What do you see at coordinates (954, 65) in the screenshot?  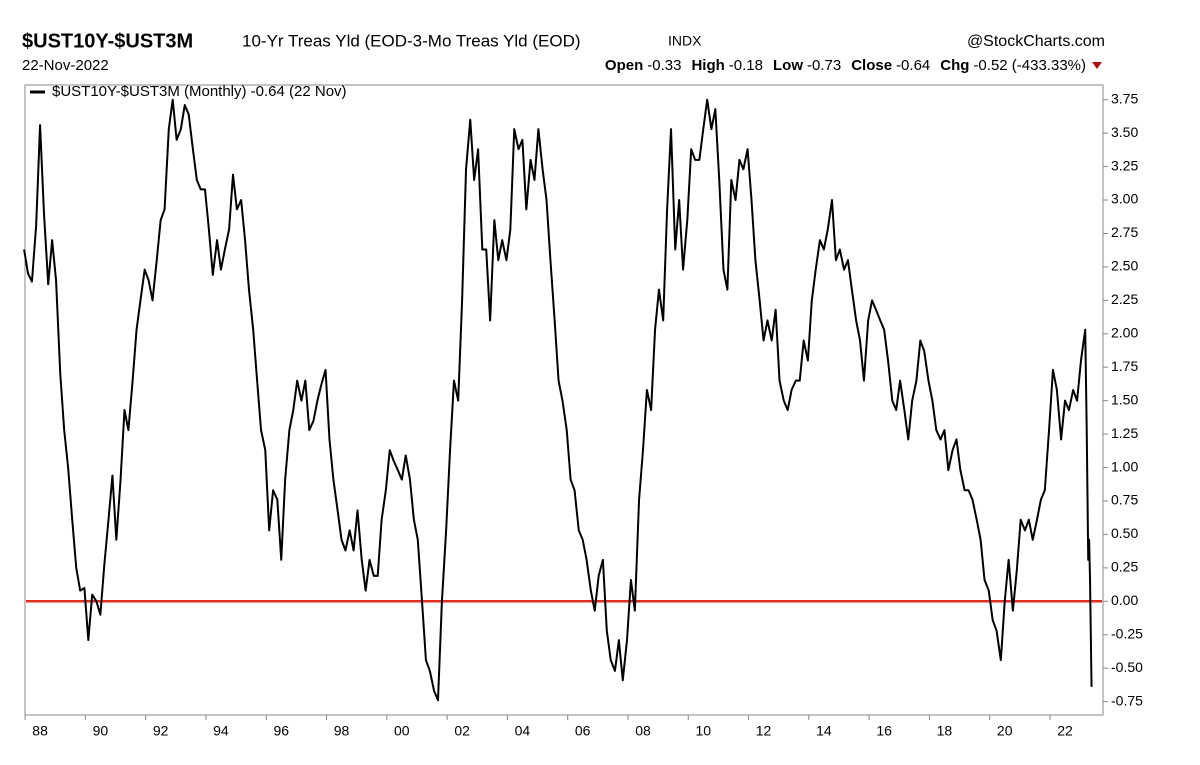 I see `quote-label: Chg` at bounding box center [954, 65].